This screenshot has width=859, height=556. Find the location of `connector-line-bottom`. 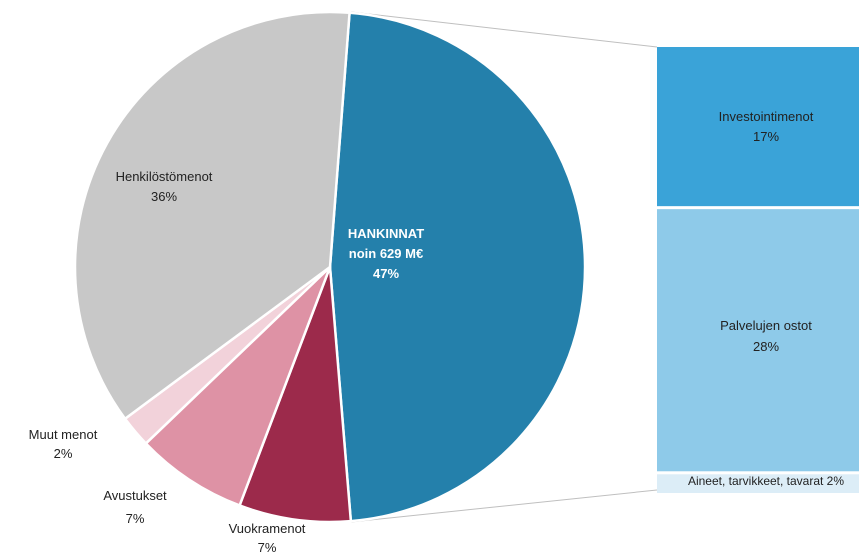

connector-line-bottom is located at coordinates (504, 506).